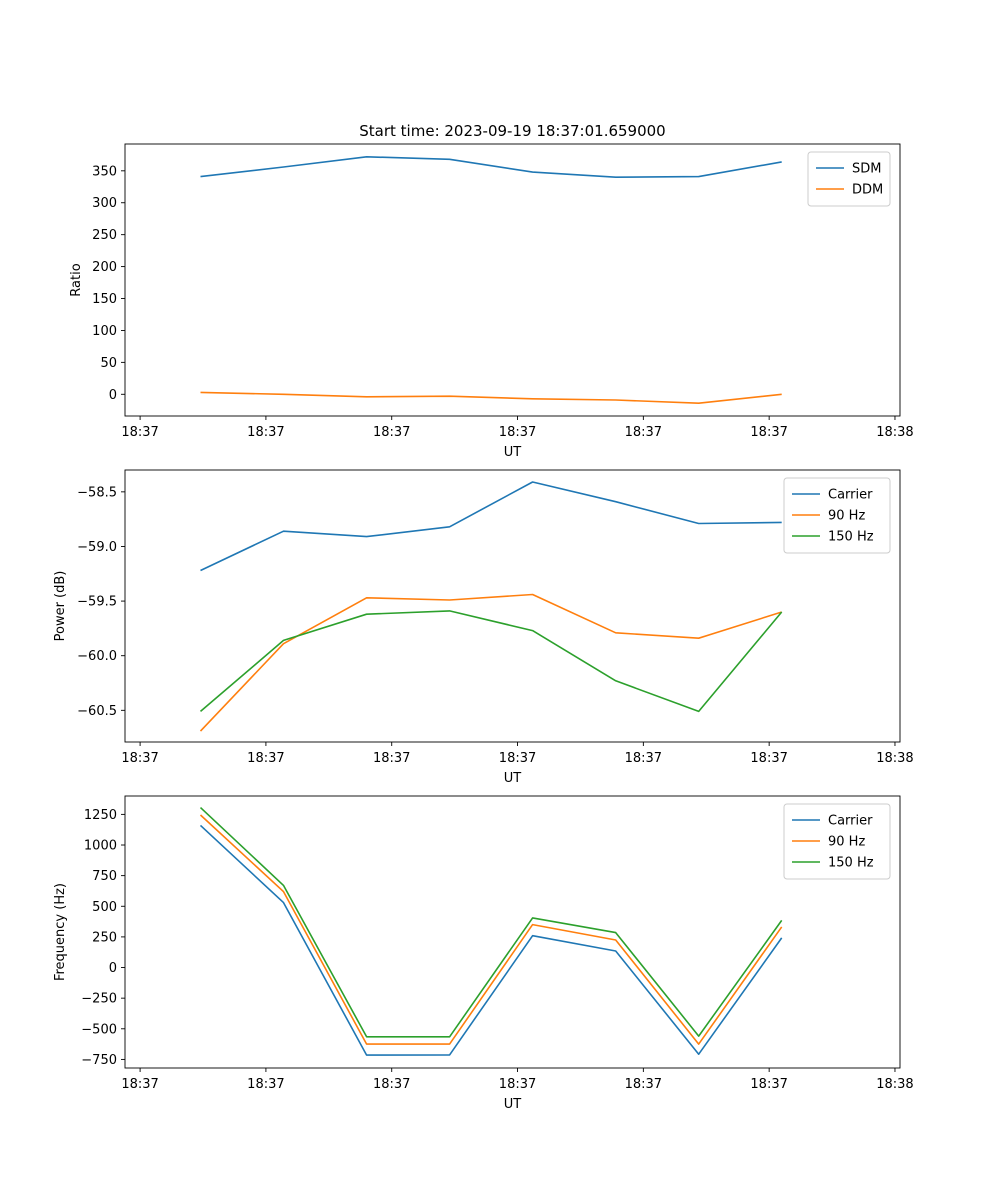  I want to click on y-tick-label: 150, so click(104, 299).